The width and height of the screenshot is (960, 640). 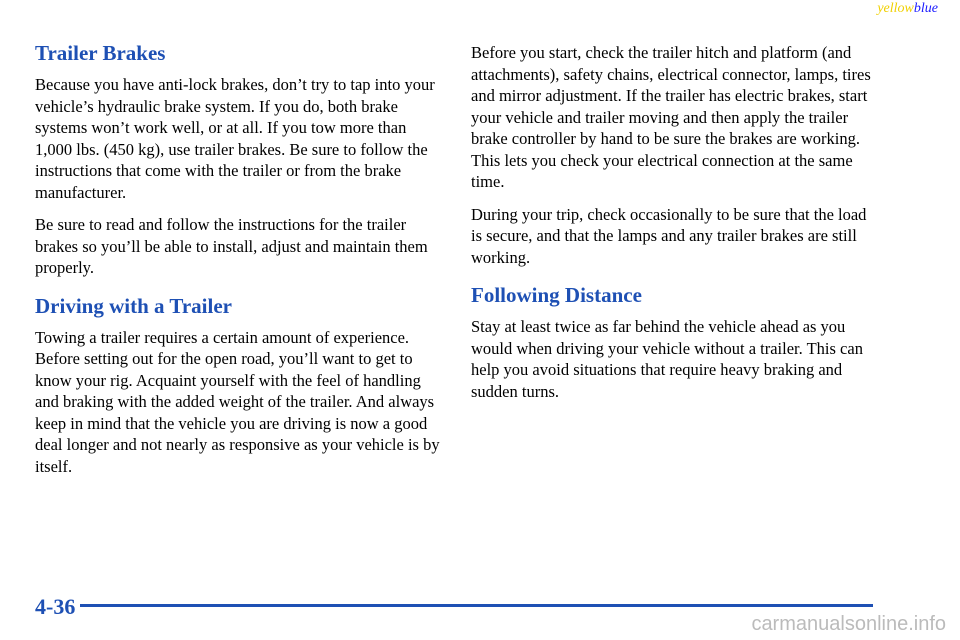 I want to click on watermark: carmanualsonline.info, so click(x=848, y=624).